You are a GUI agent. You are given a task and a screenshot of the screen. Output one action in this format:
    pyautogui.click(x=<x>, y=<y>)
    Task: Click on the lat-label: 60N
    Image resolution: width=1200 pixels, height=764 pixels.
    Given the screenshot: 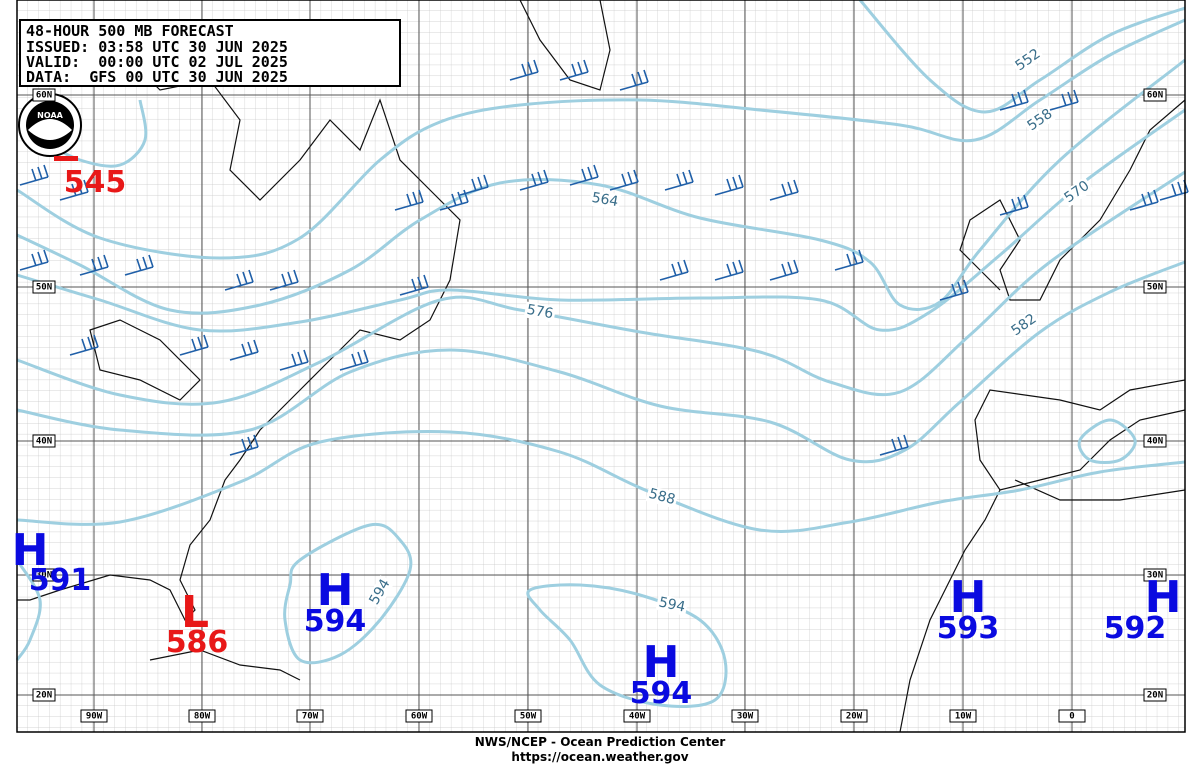 What is the action you would take?
    pyautogui.click(x=44, y=96)
    